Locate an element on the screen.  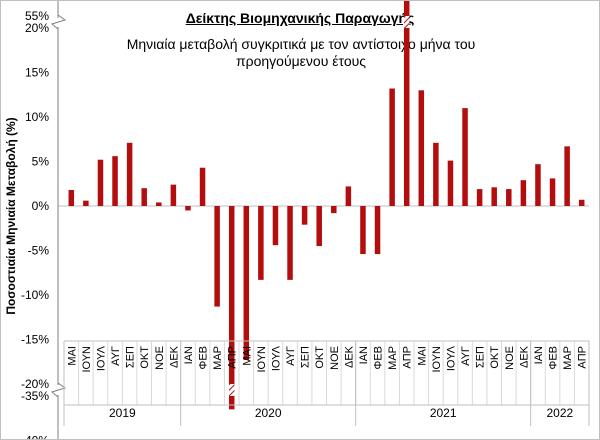
y-tick-label: 20% is located at coordinates (37, 28).